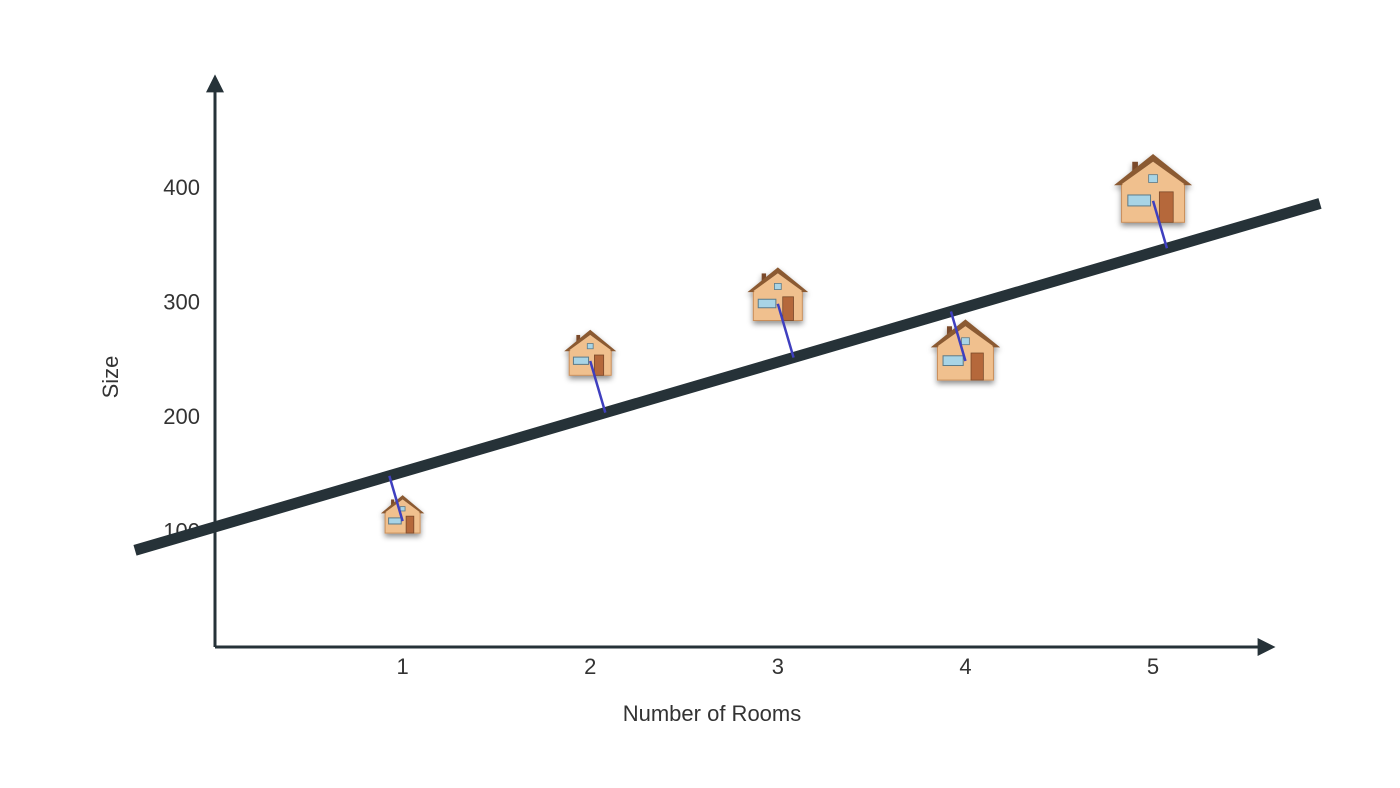  Describe the element at coordinates (965, 666) in the screenshot. I see `x-tick-label: 4` at that location.